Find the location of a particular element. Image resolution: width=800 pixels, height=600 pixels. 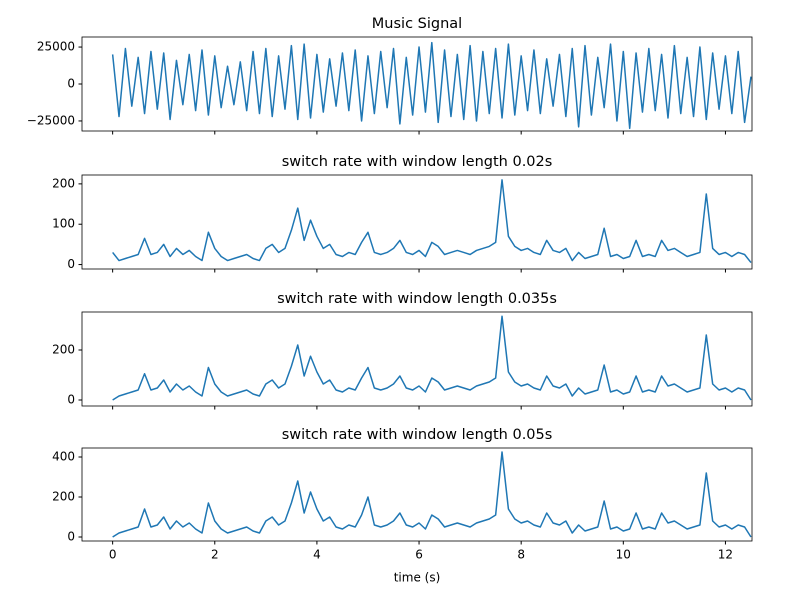

x-tick-label: 12 is located at coordinates (725, 555).